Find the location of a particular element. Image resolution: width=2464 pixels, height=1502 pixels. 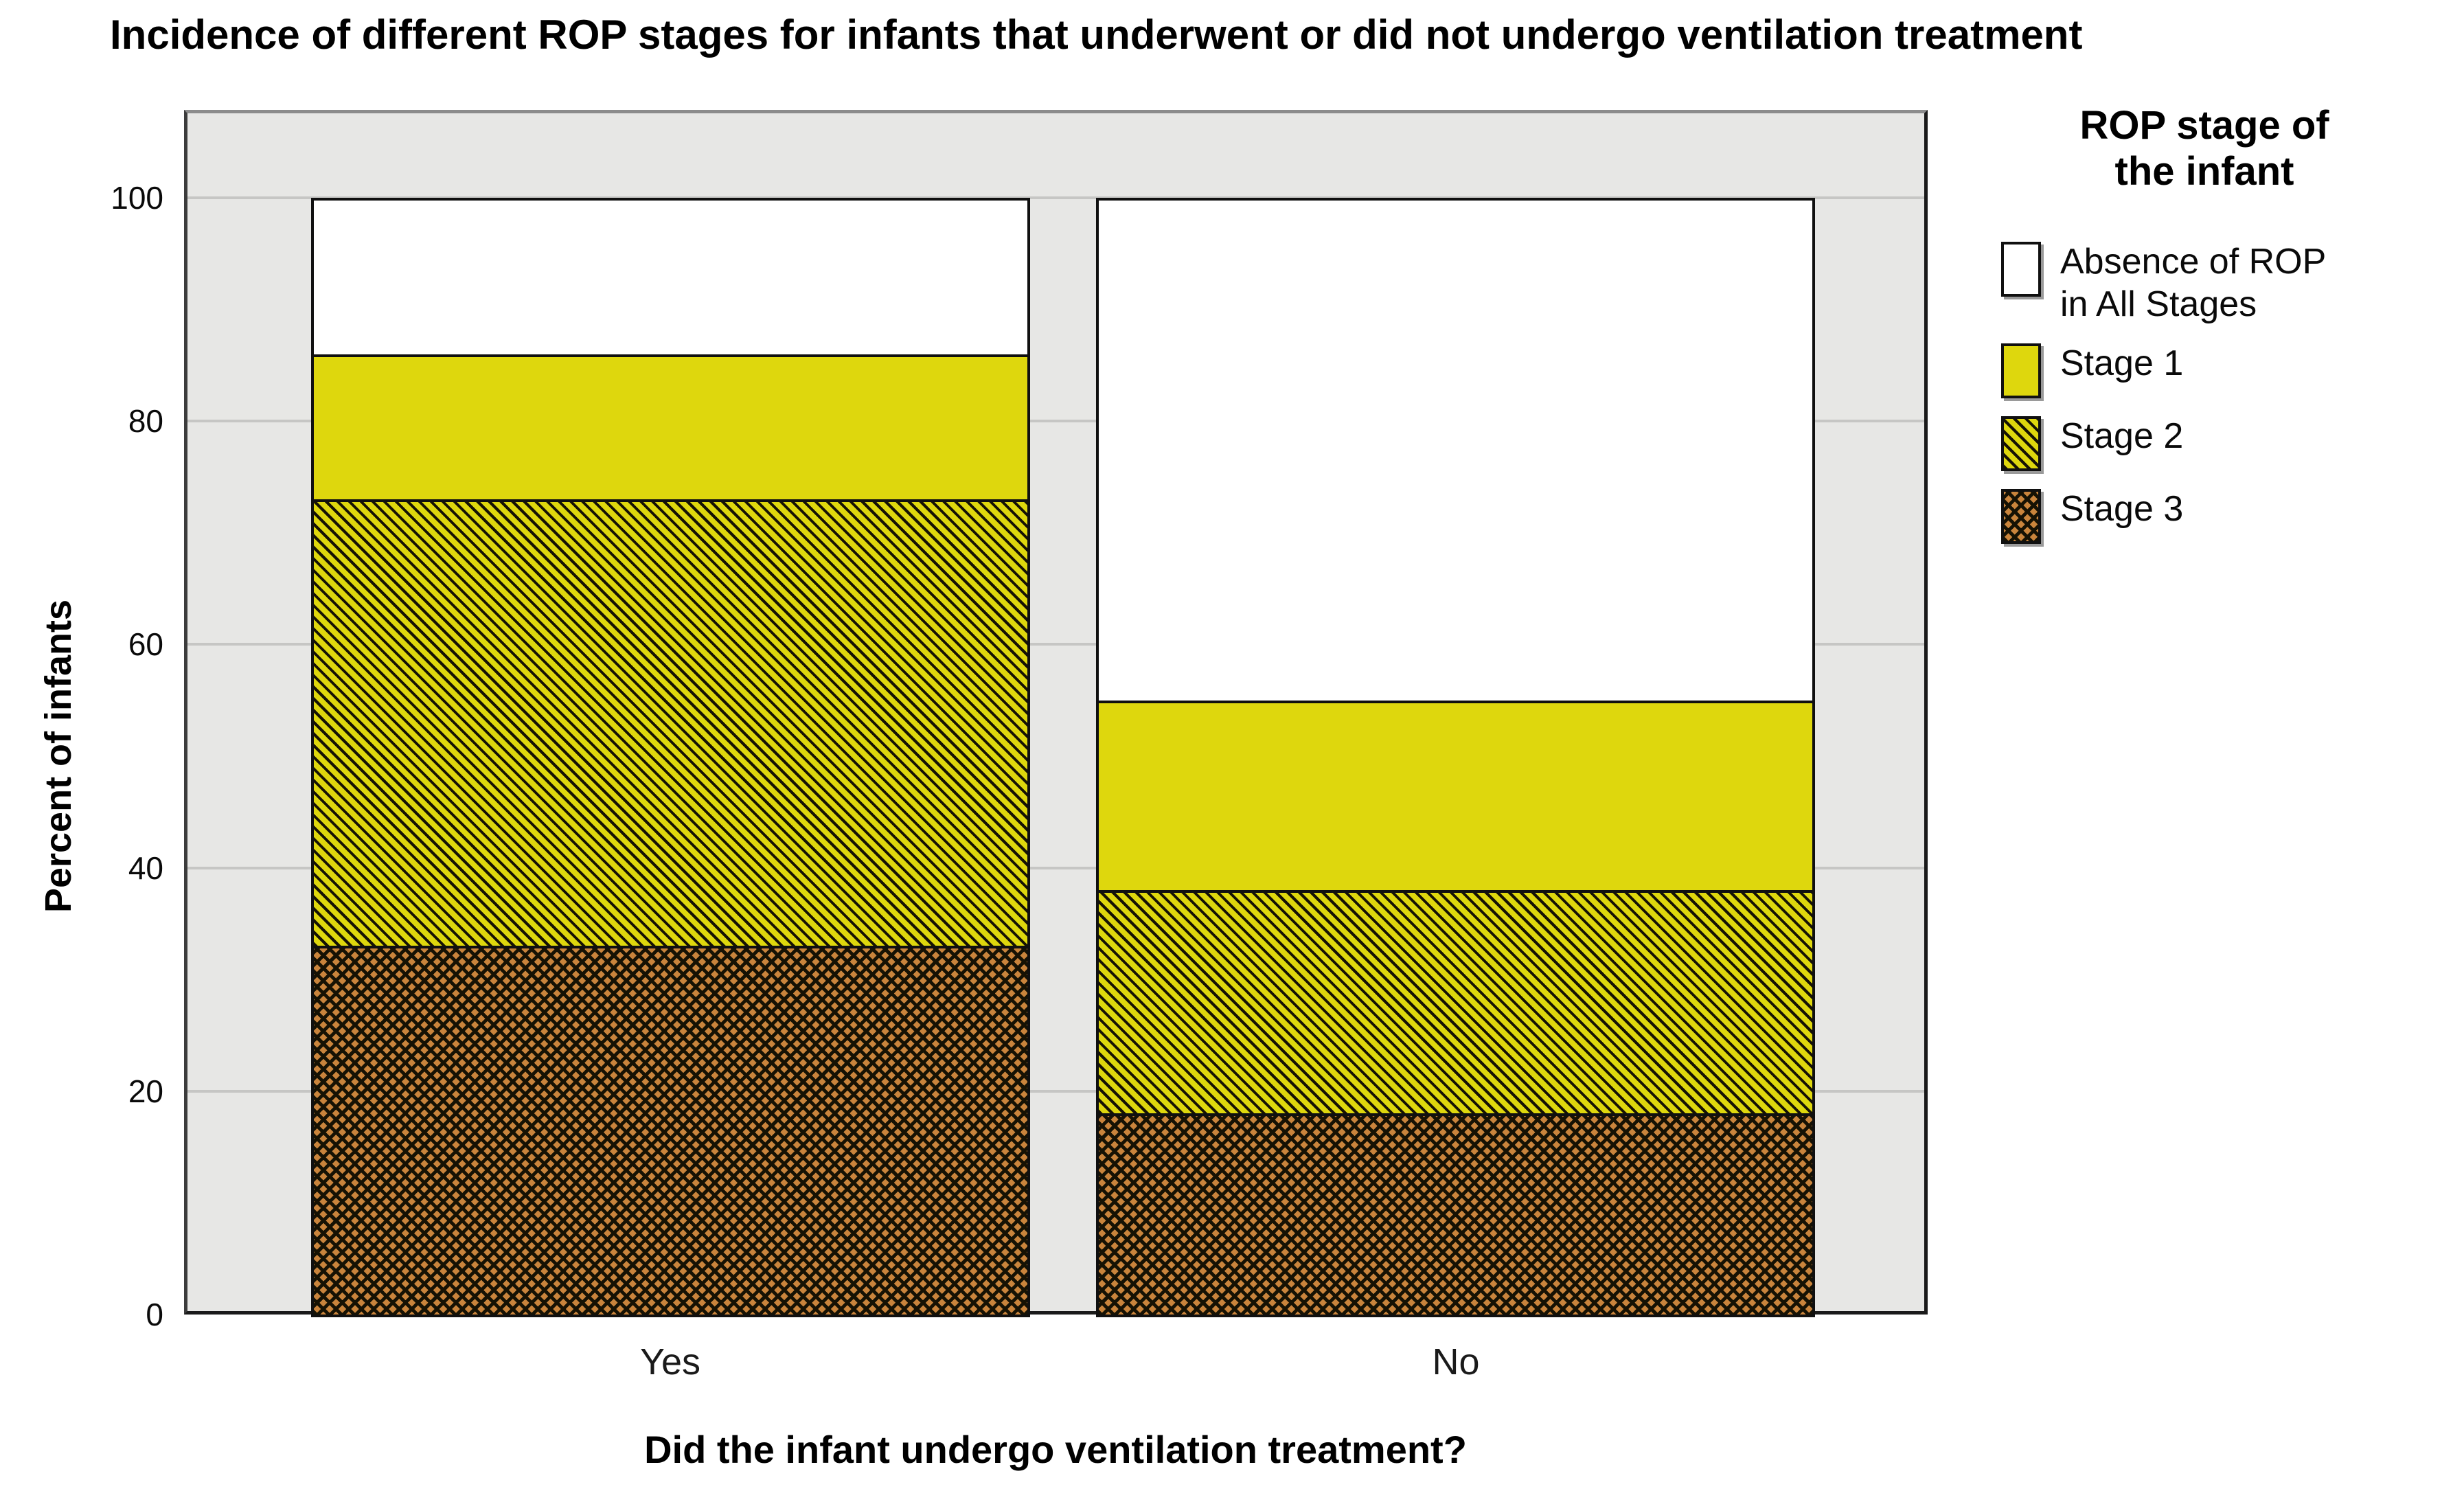

y-tick-label-60: 60 is located at coordinates (145, 644).